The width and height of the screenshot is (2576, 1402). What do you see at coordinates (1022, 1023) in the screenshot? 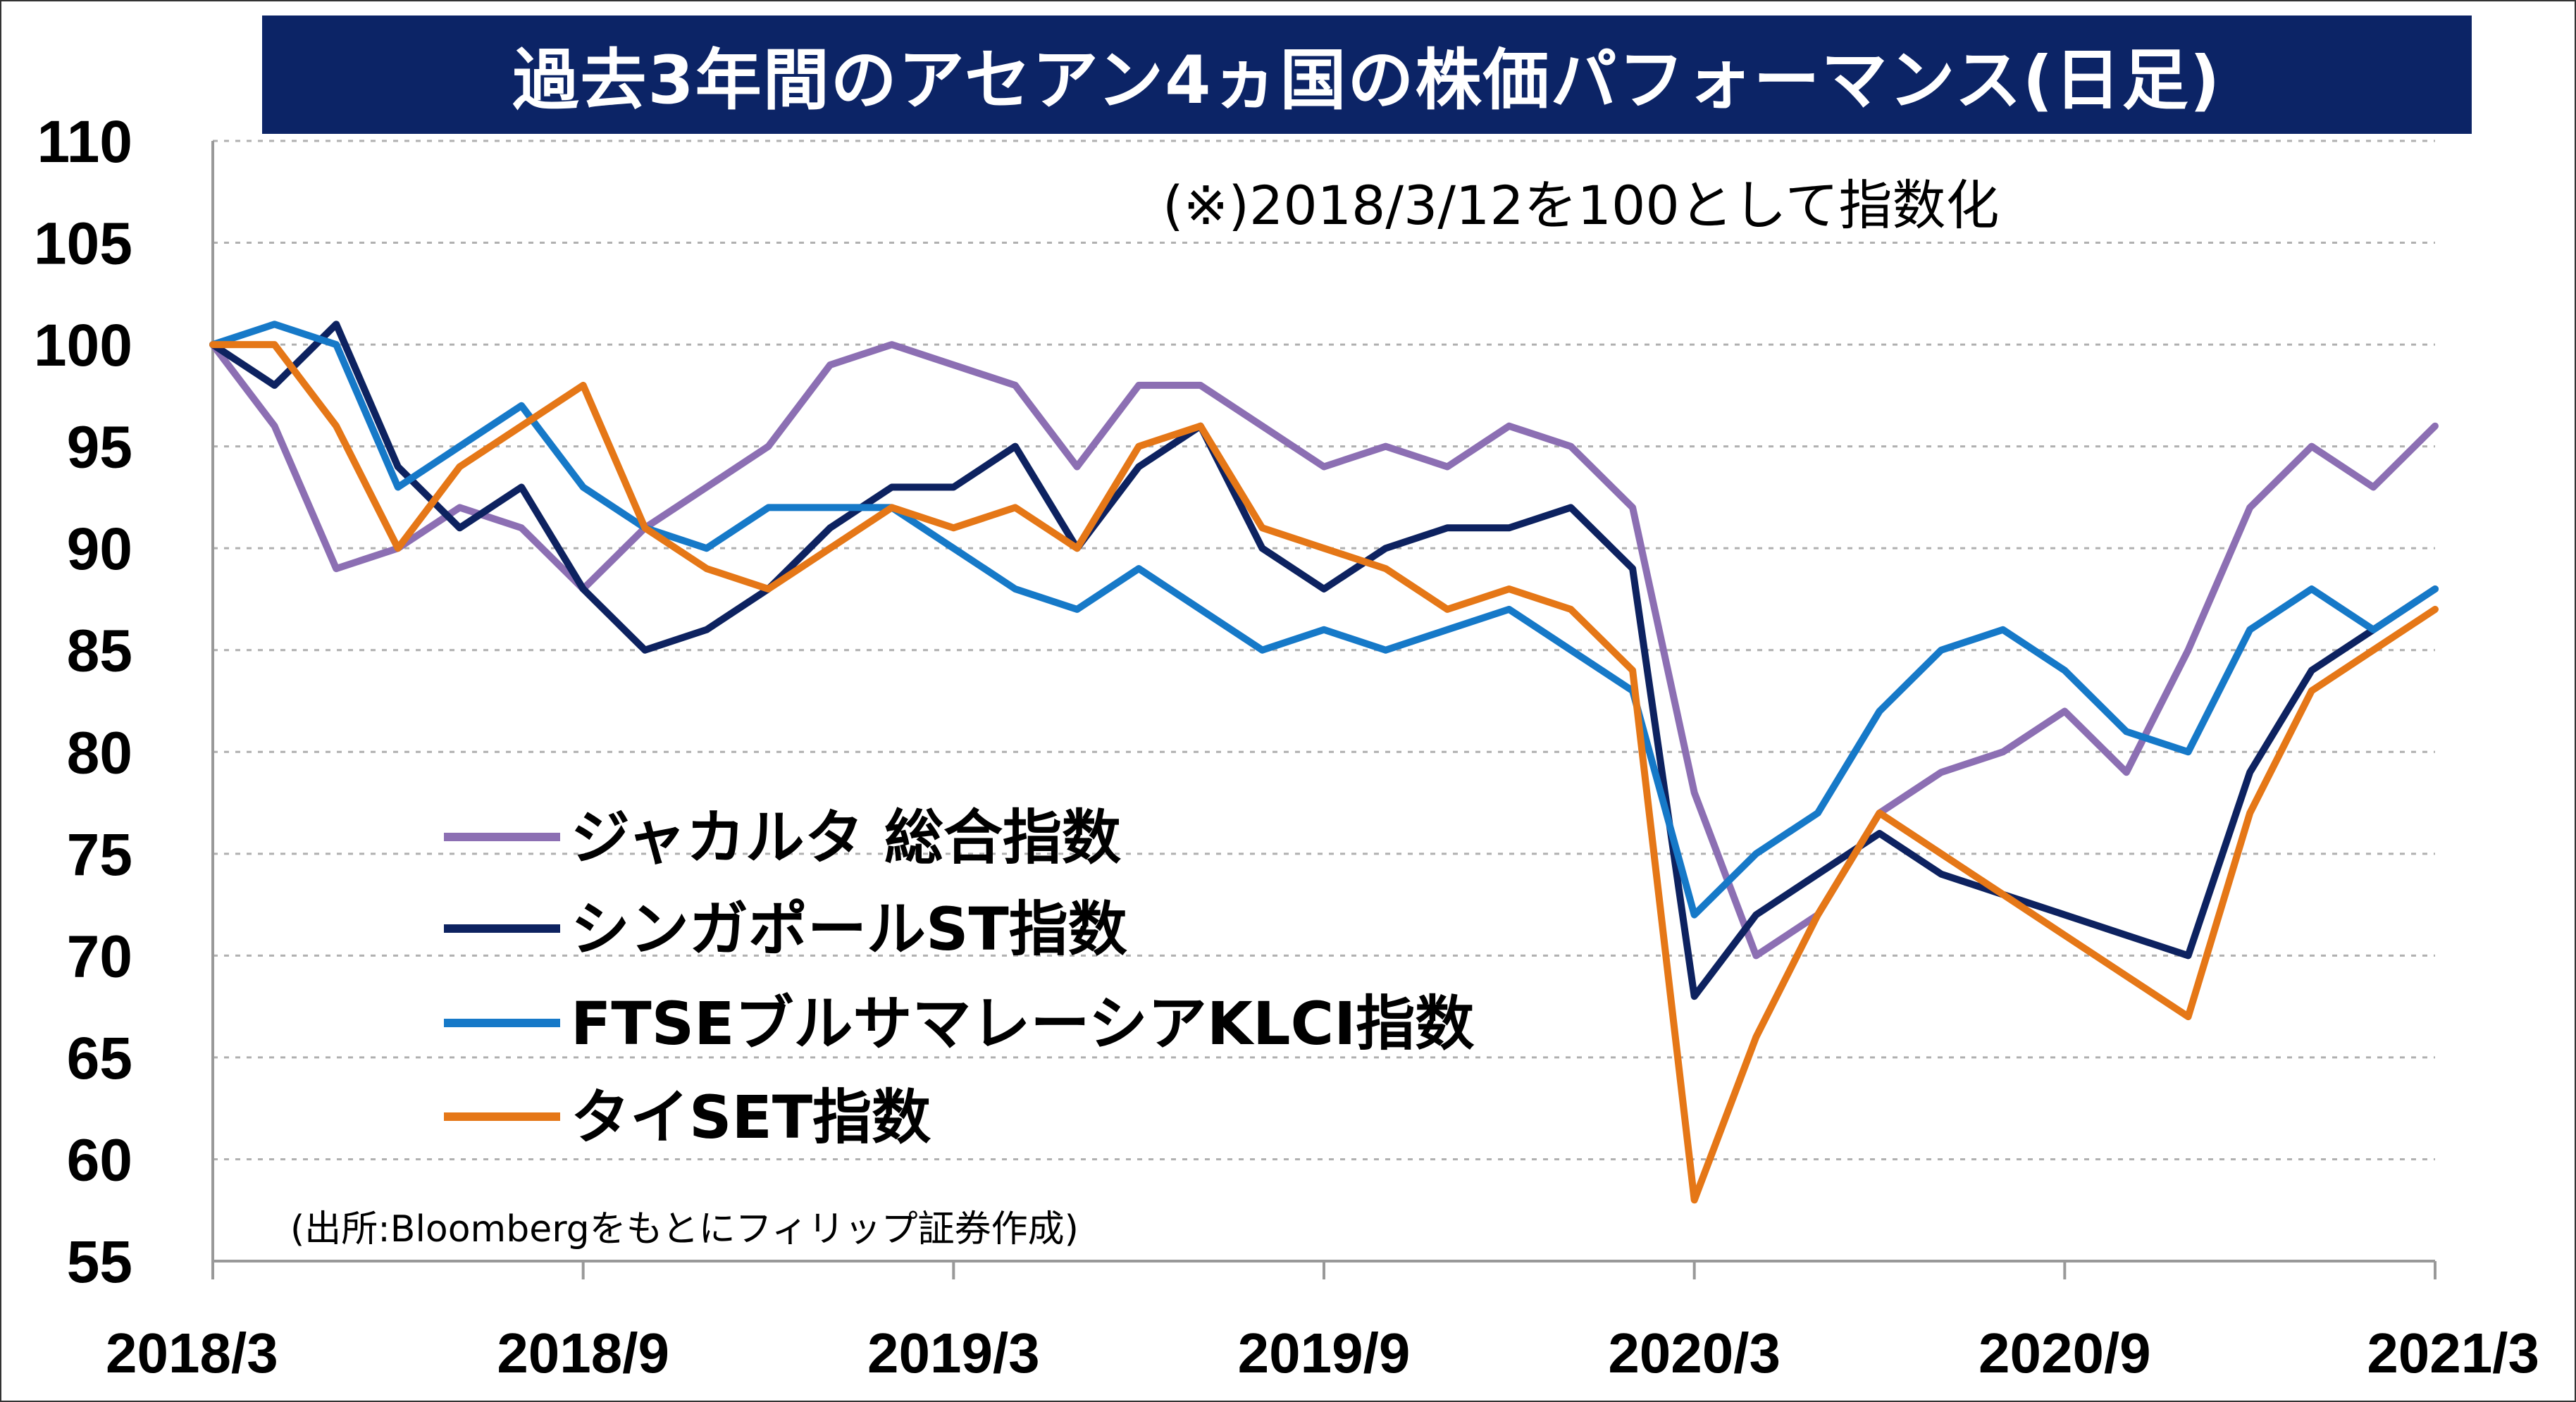
I see `legend-label: FTSEブルサマレーシアKLCI指数` at bounding box center [1022, 1023].